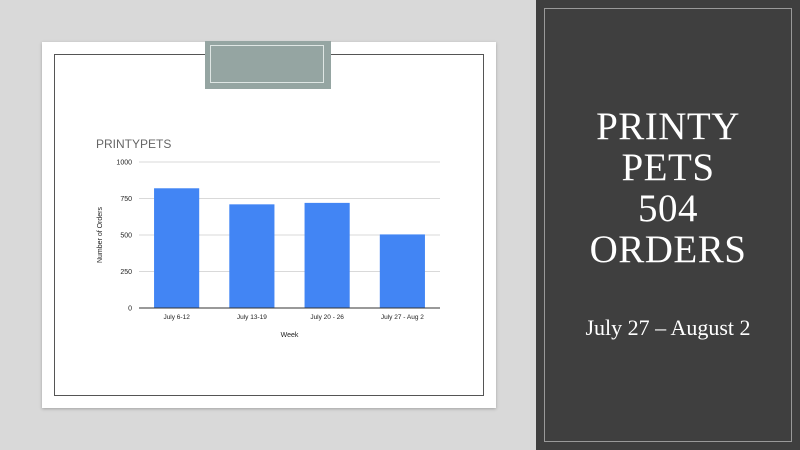 The image size is (800, 450). Describe the element at coordinates (130, 309) in the screenshot. I see `y-tick-label: 0` at that location.